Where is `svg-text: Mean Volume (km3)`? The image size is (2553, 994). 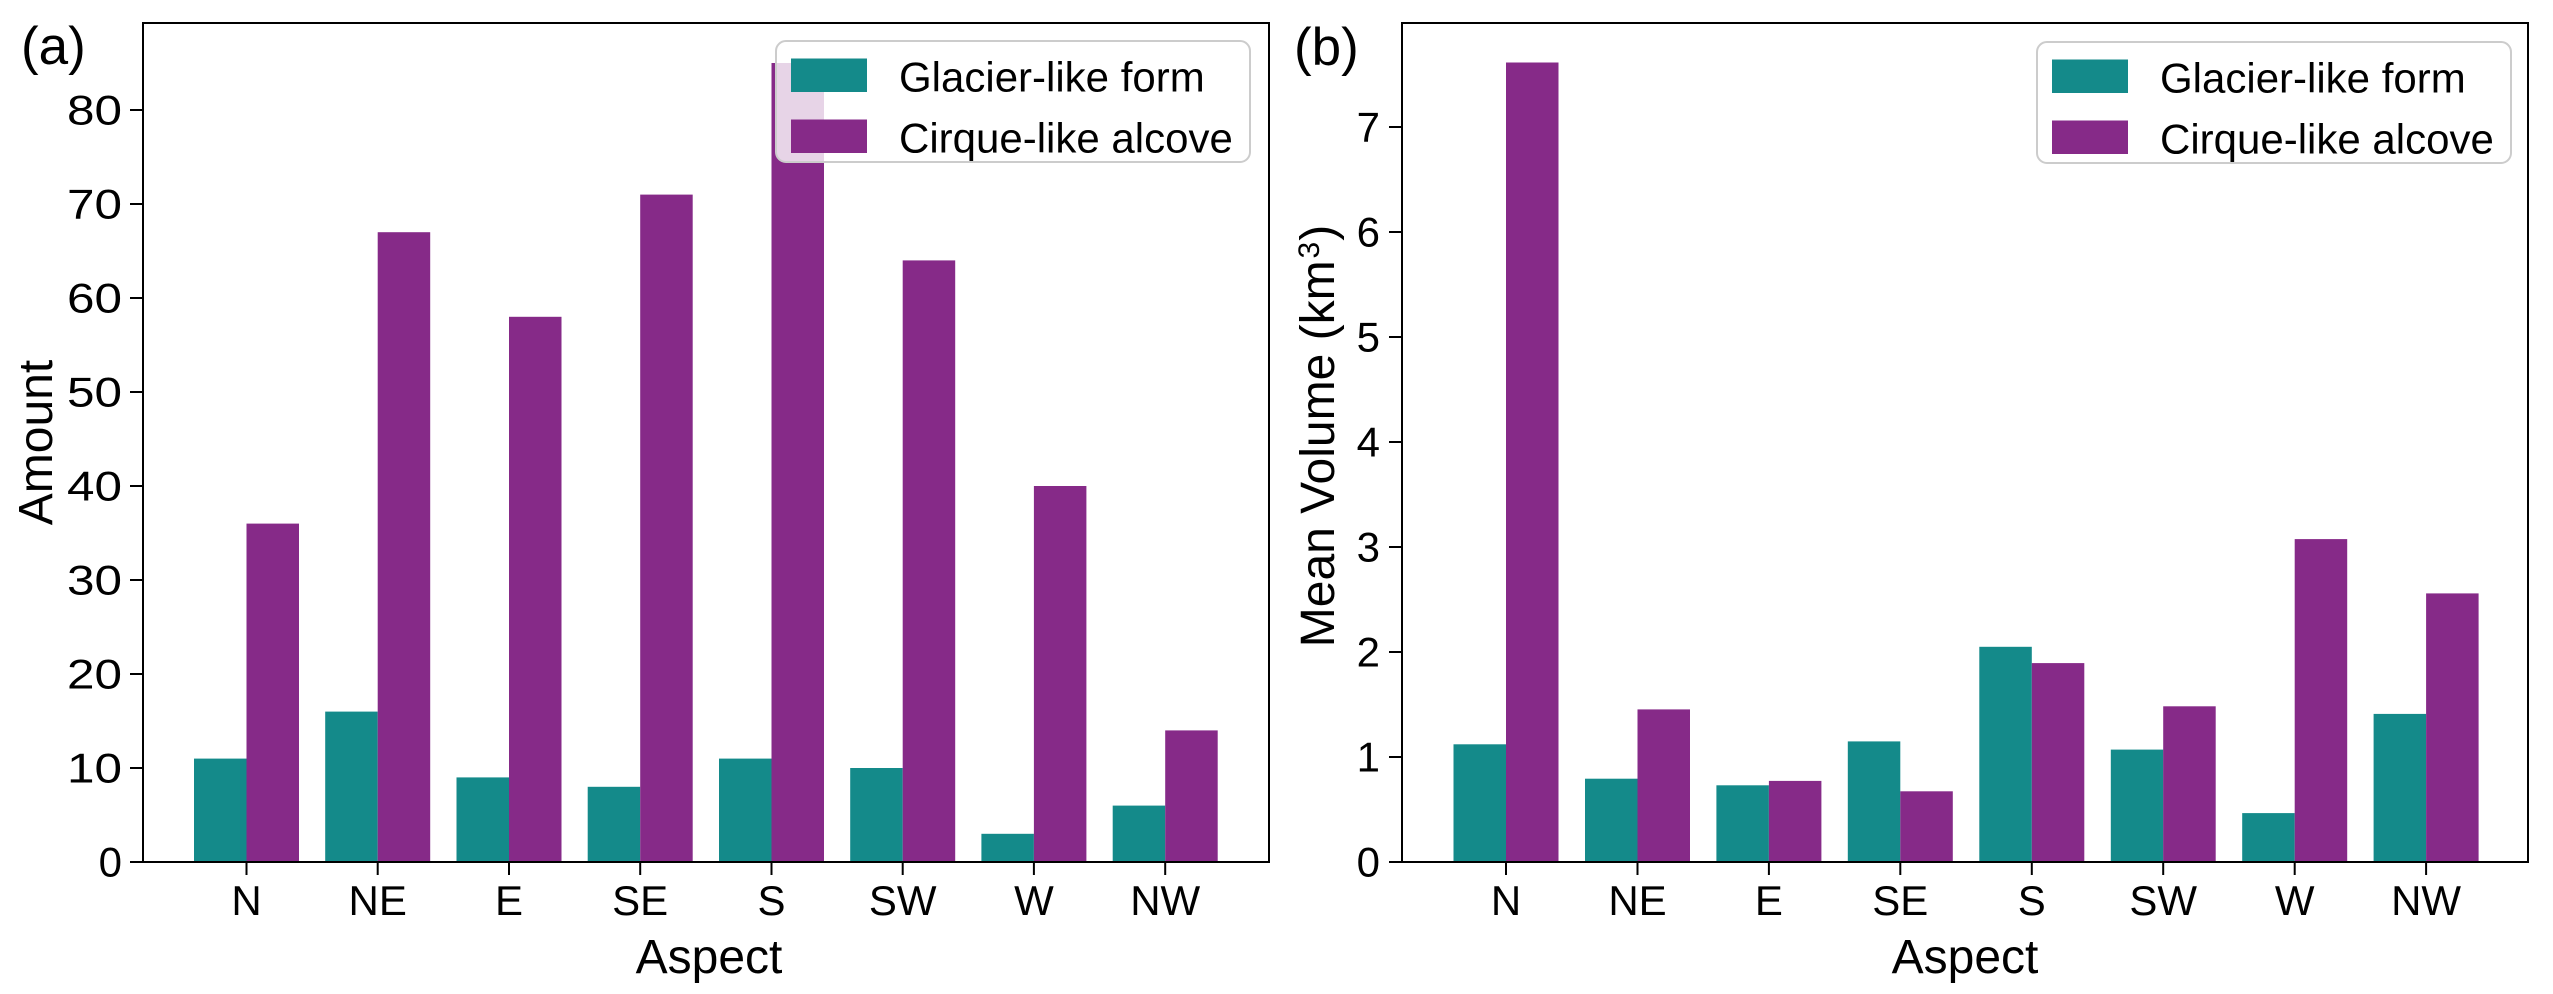 svg-text: Mean Volume (km3) is located at coordinates (1318, 436).